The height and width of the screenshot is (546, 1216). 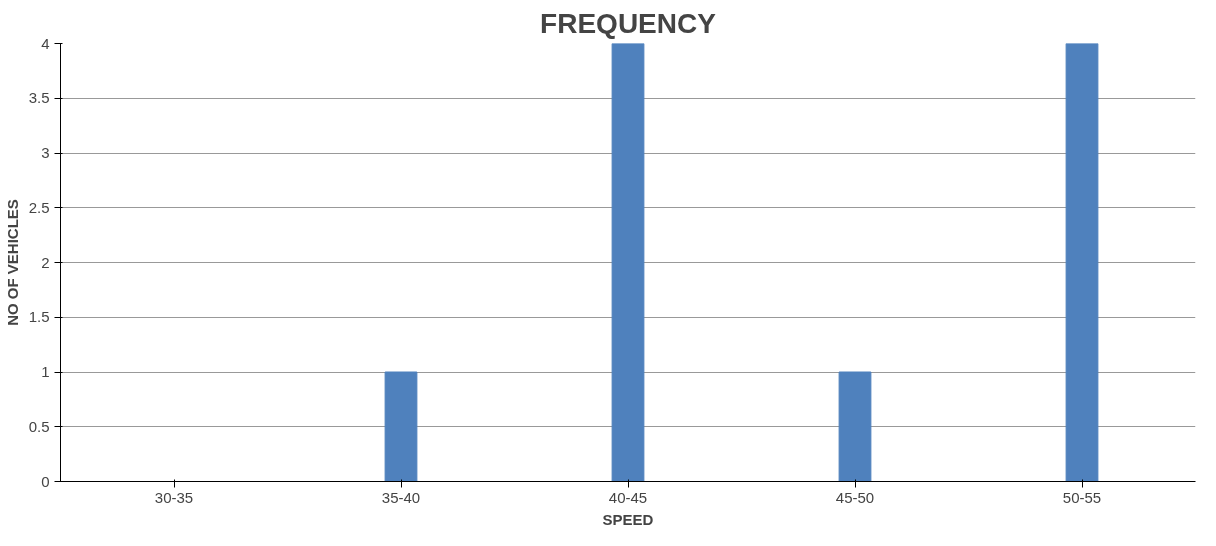 I want to click on x-tick-label: 30-35, so click(x=174, y=497).